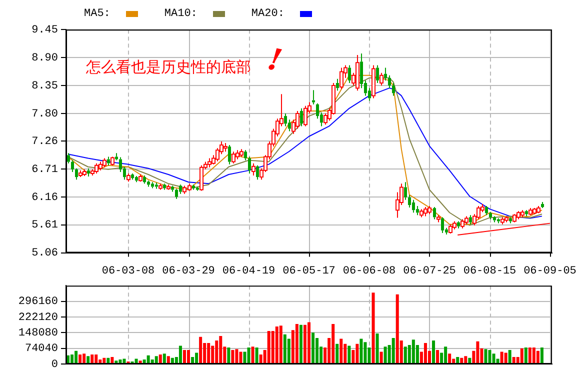  Describe the element at coordinates (309, 271) in the screenshot. I see `x-tick-label: 06-05-17` at that location.